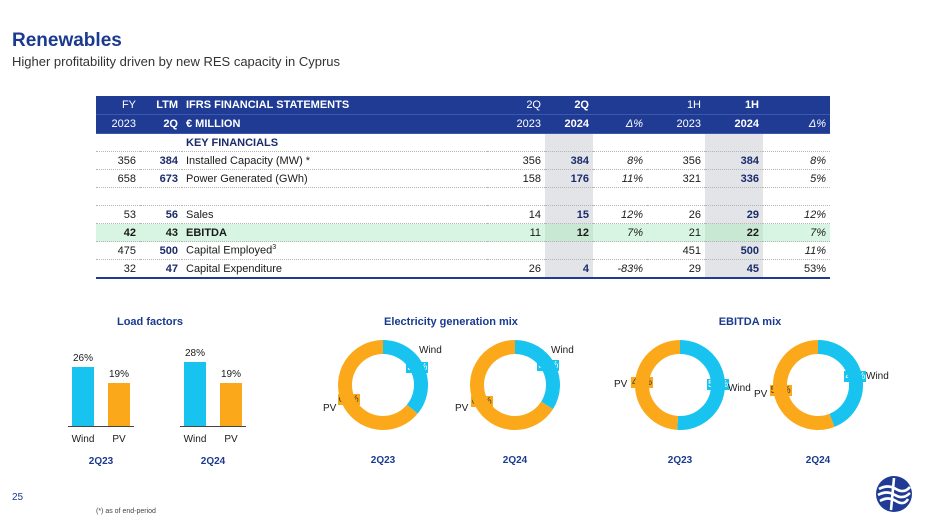 The image size is (931, 519). What do you see at coordinates (750, 322) in the screenshot?
I see `ebitda-mix-title: EBITDA mix` at bounding box center [750, 322].